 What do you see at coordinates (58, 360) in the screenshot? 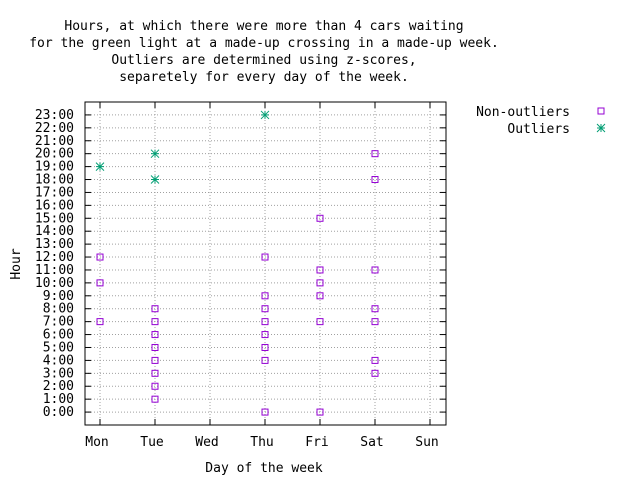
I see `y-tick-label: 4:00` at bounding box center [58, 360].